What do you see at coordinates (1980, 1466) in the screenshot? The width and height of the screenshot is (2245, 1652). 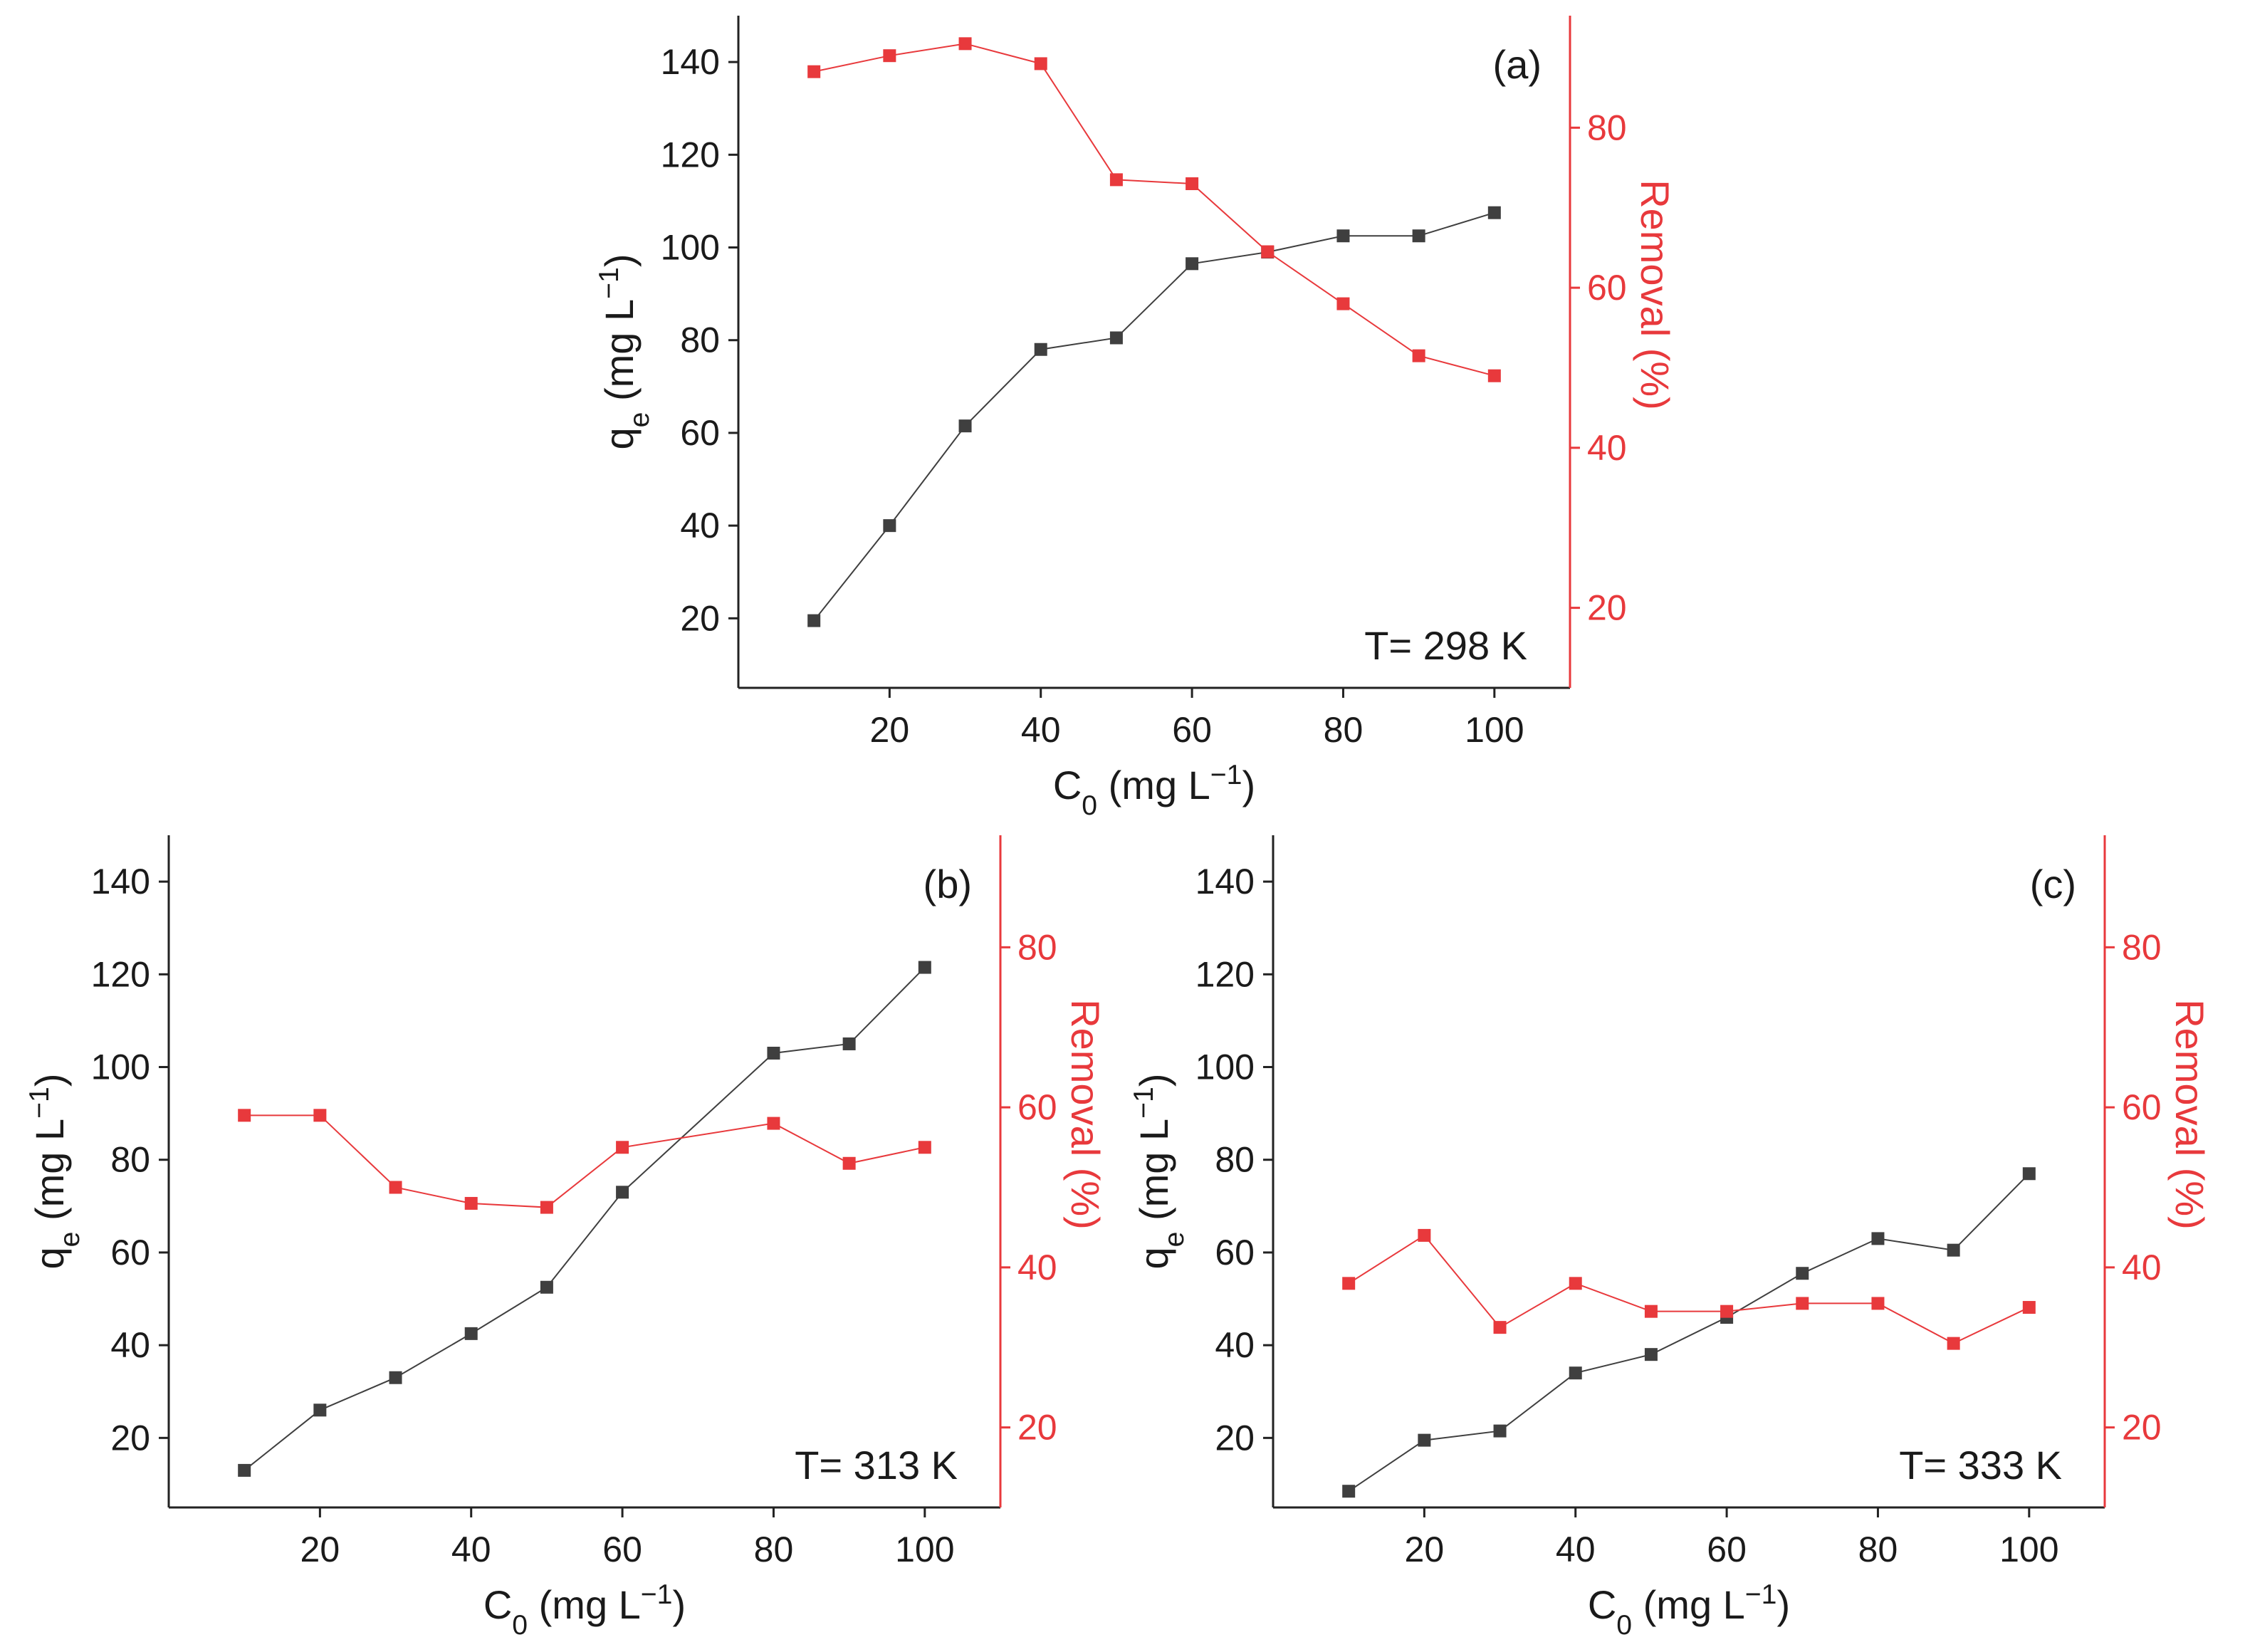 I see `temperature-label: T= 333 K` at bounding box center [1980, 1466].